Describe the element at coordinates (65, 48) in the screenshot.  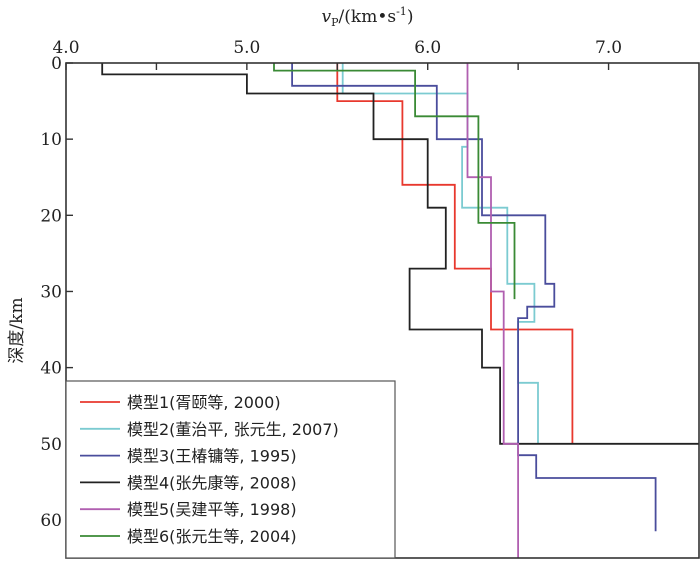
I see `x-tick-label: 4.0` at that location.